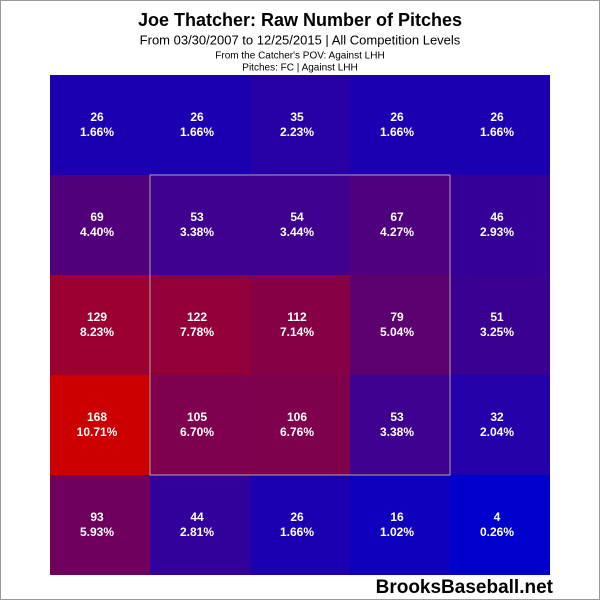  What do you see at coordinates (497, 417) in the screenshot?
I see `cell-count: 32` at bounding box center [497, 417].